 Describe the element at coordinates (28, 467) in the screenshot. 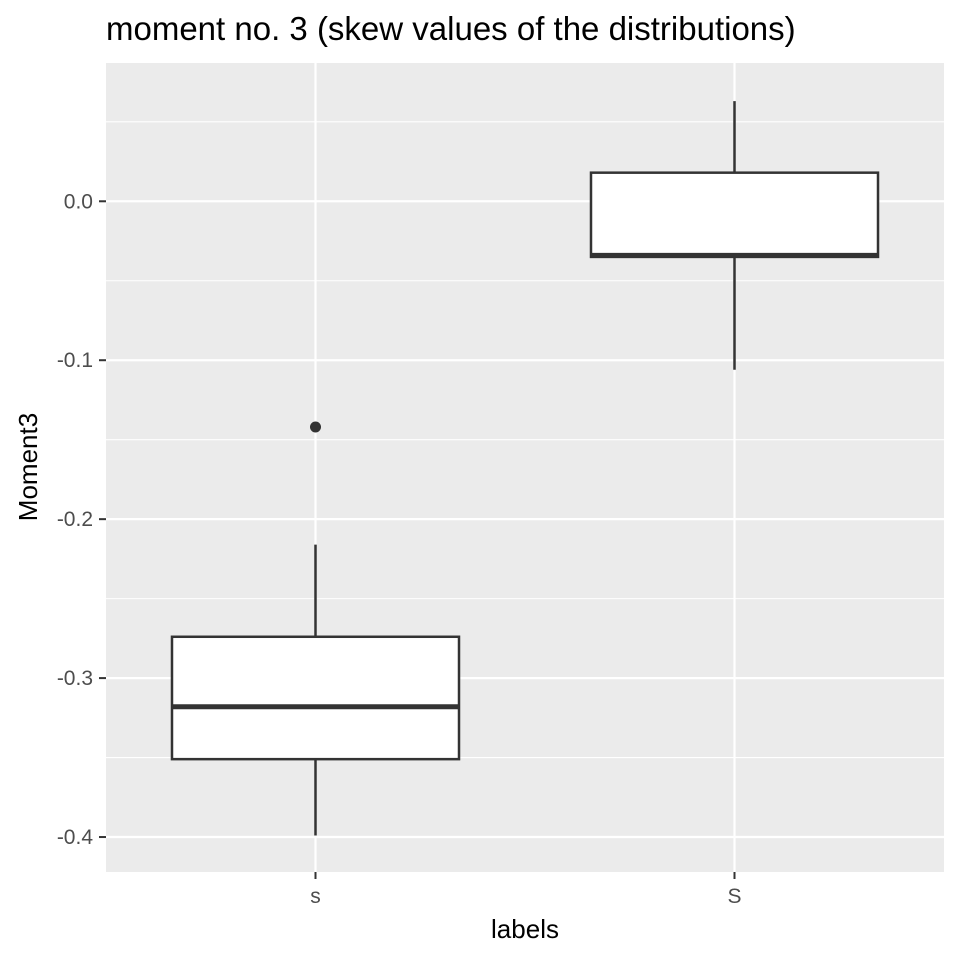

I see `y-axis-title: Moment3` at that location.